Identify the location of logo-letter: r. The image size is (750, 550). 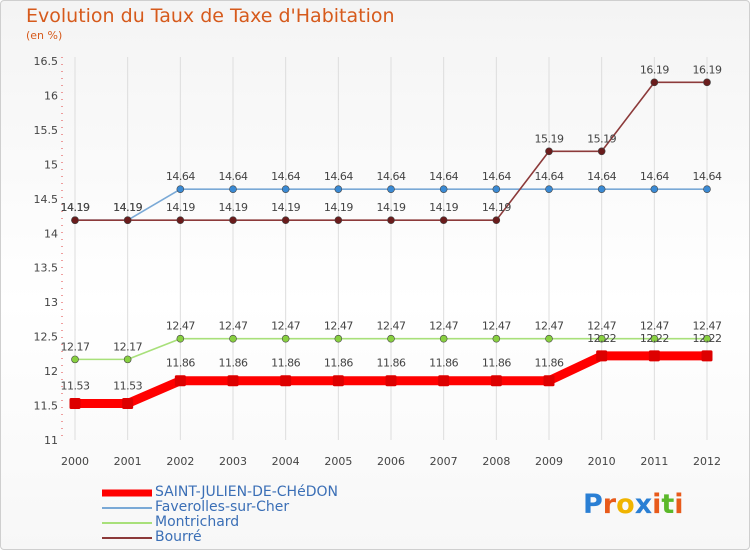
(609, 504).